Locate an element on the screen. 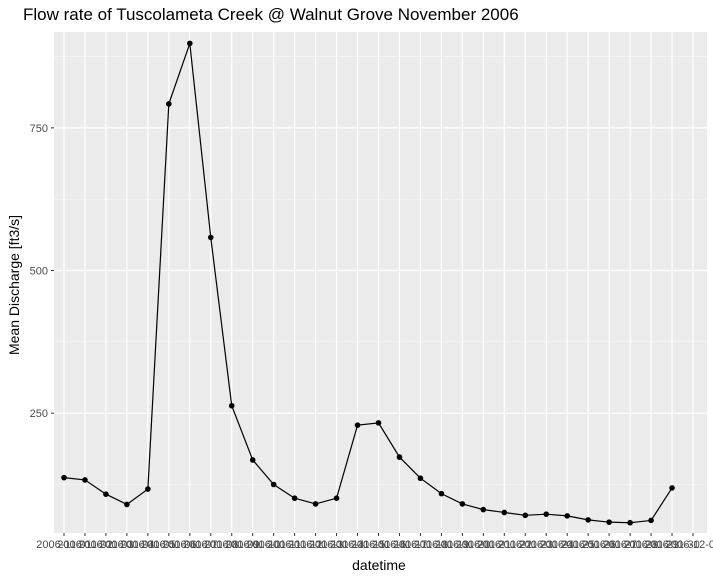 This screenshot has width=713, height=579. x-tick-label: 2006-11-29 is located at coordinates (650, 545).